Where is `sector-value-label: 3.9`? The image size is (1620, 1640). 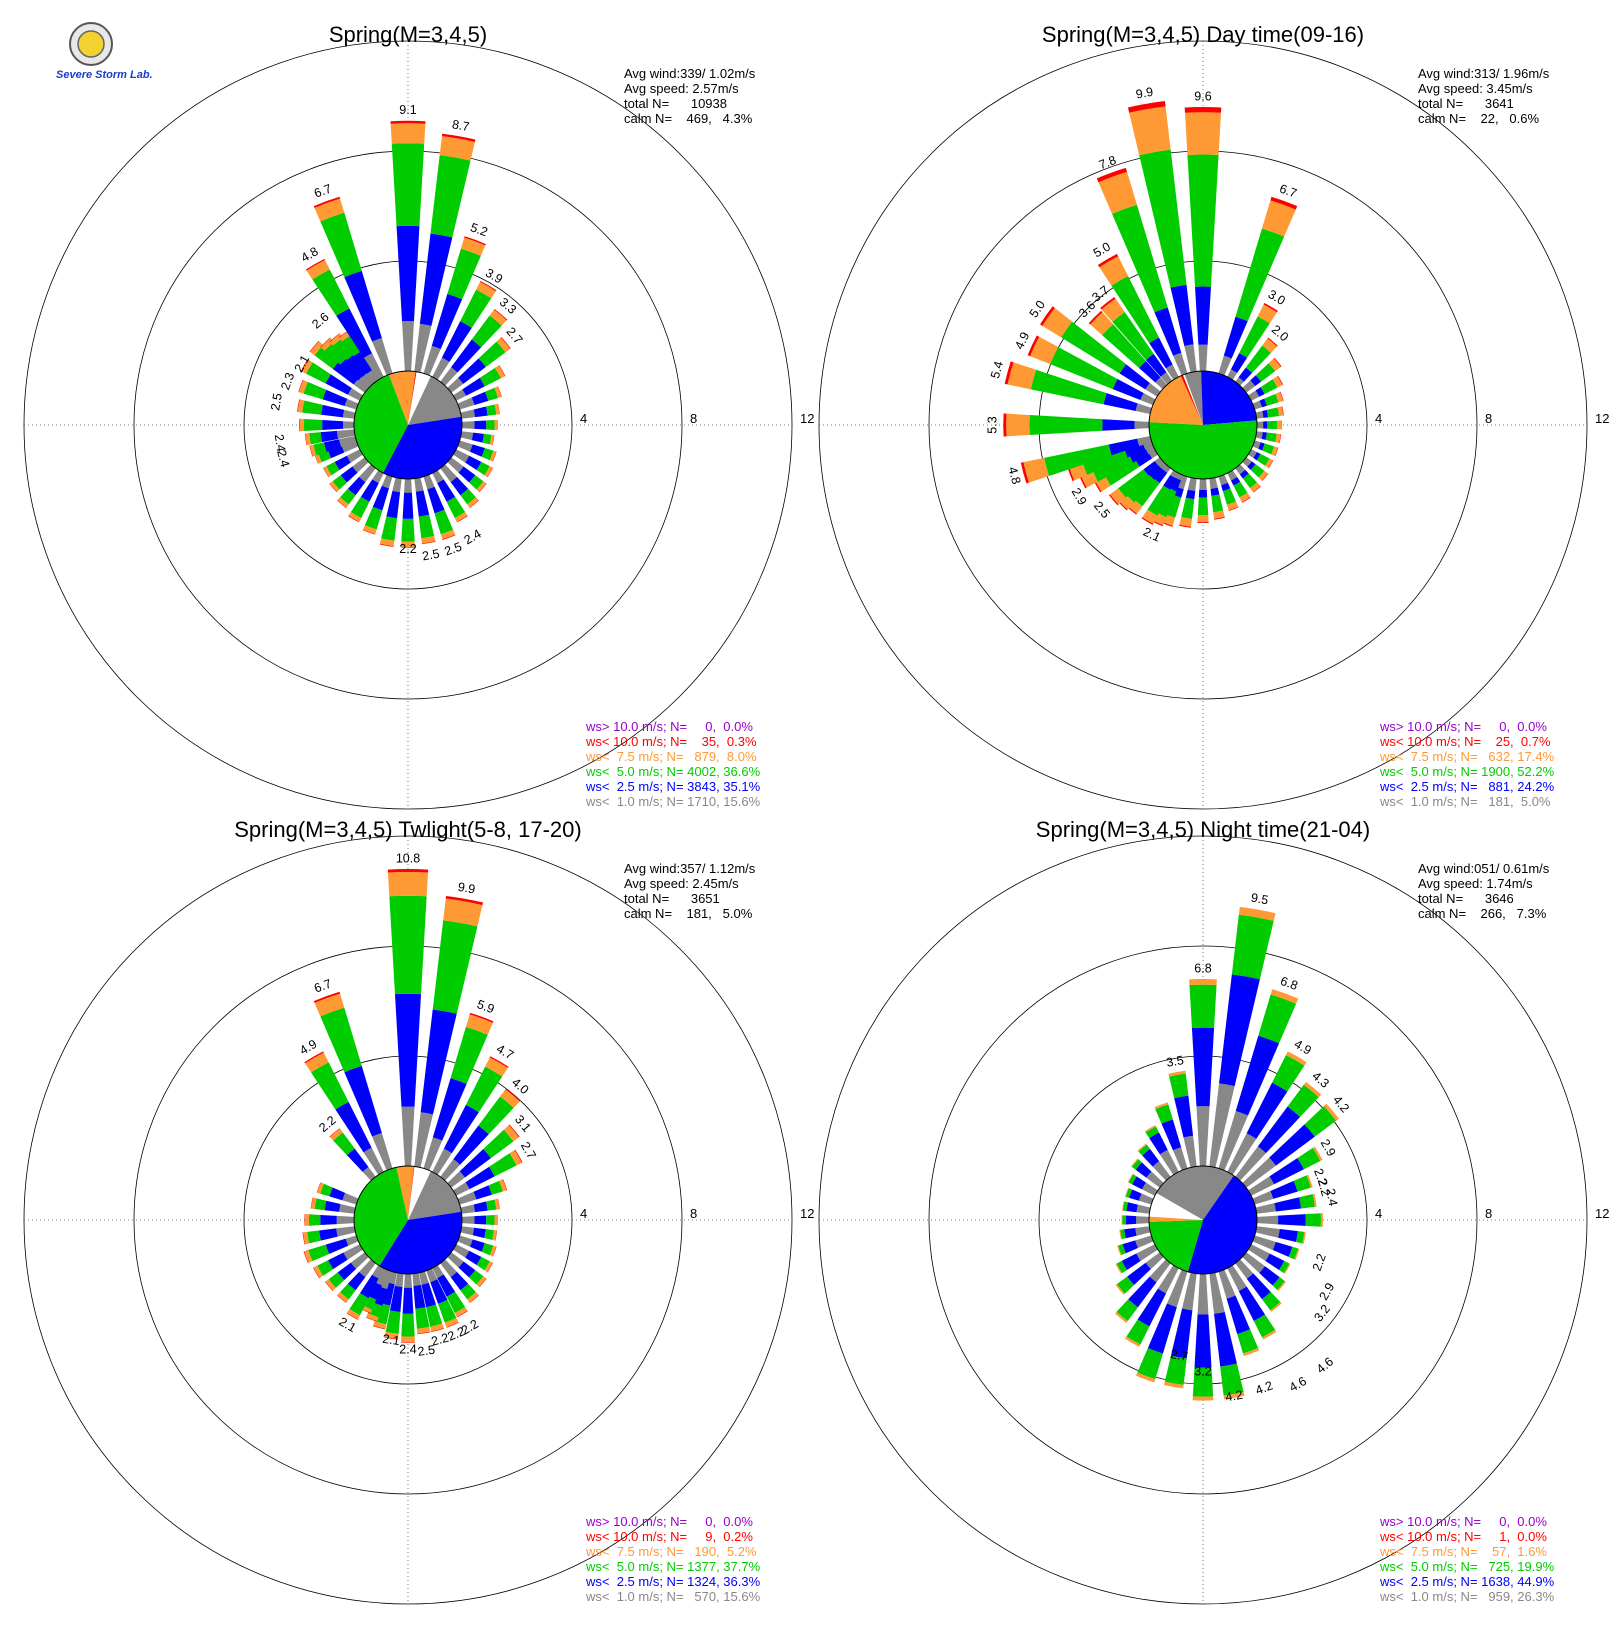
sector-value-label: 3.9 is located at coordinates (494, 276).